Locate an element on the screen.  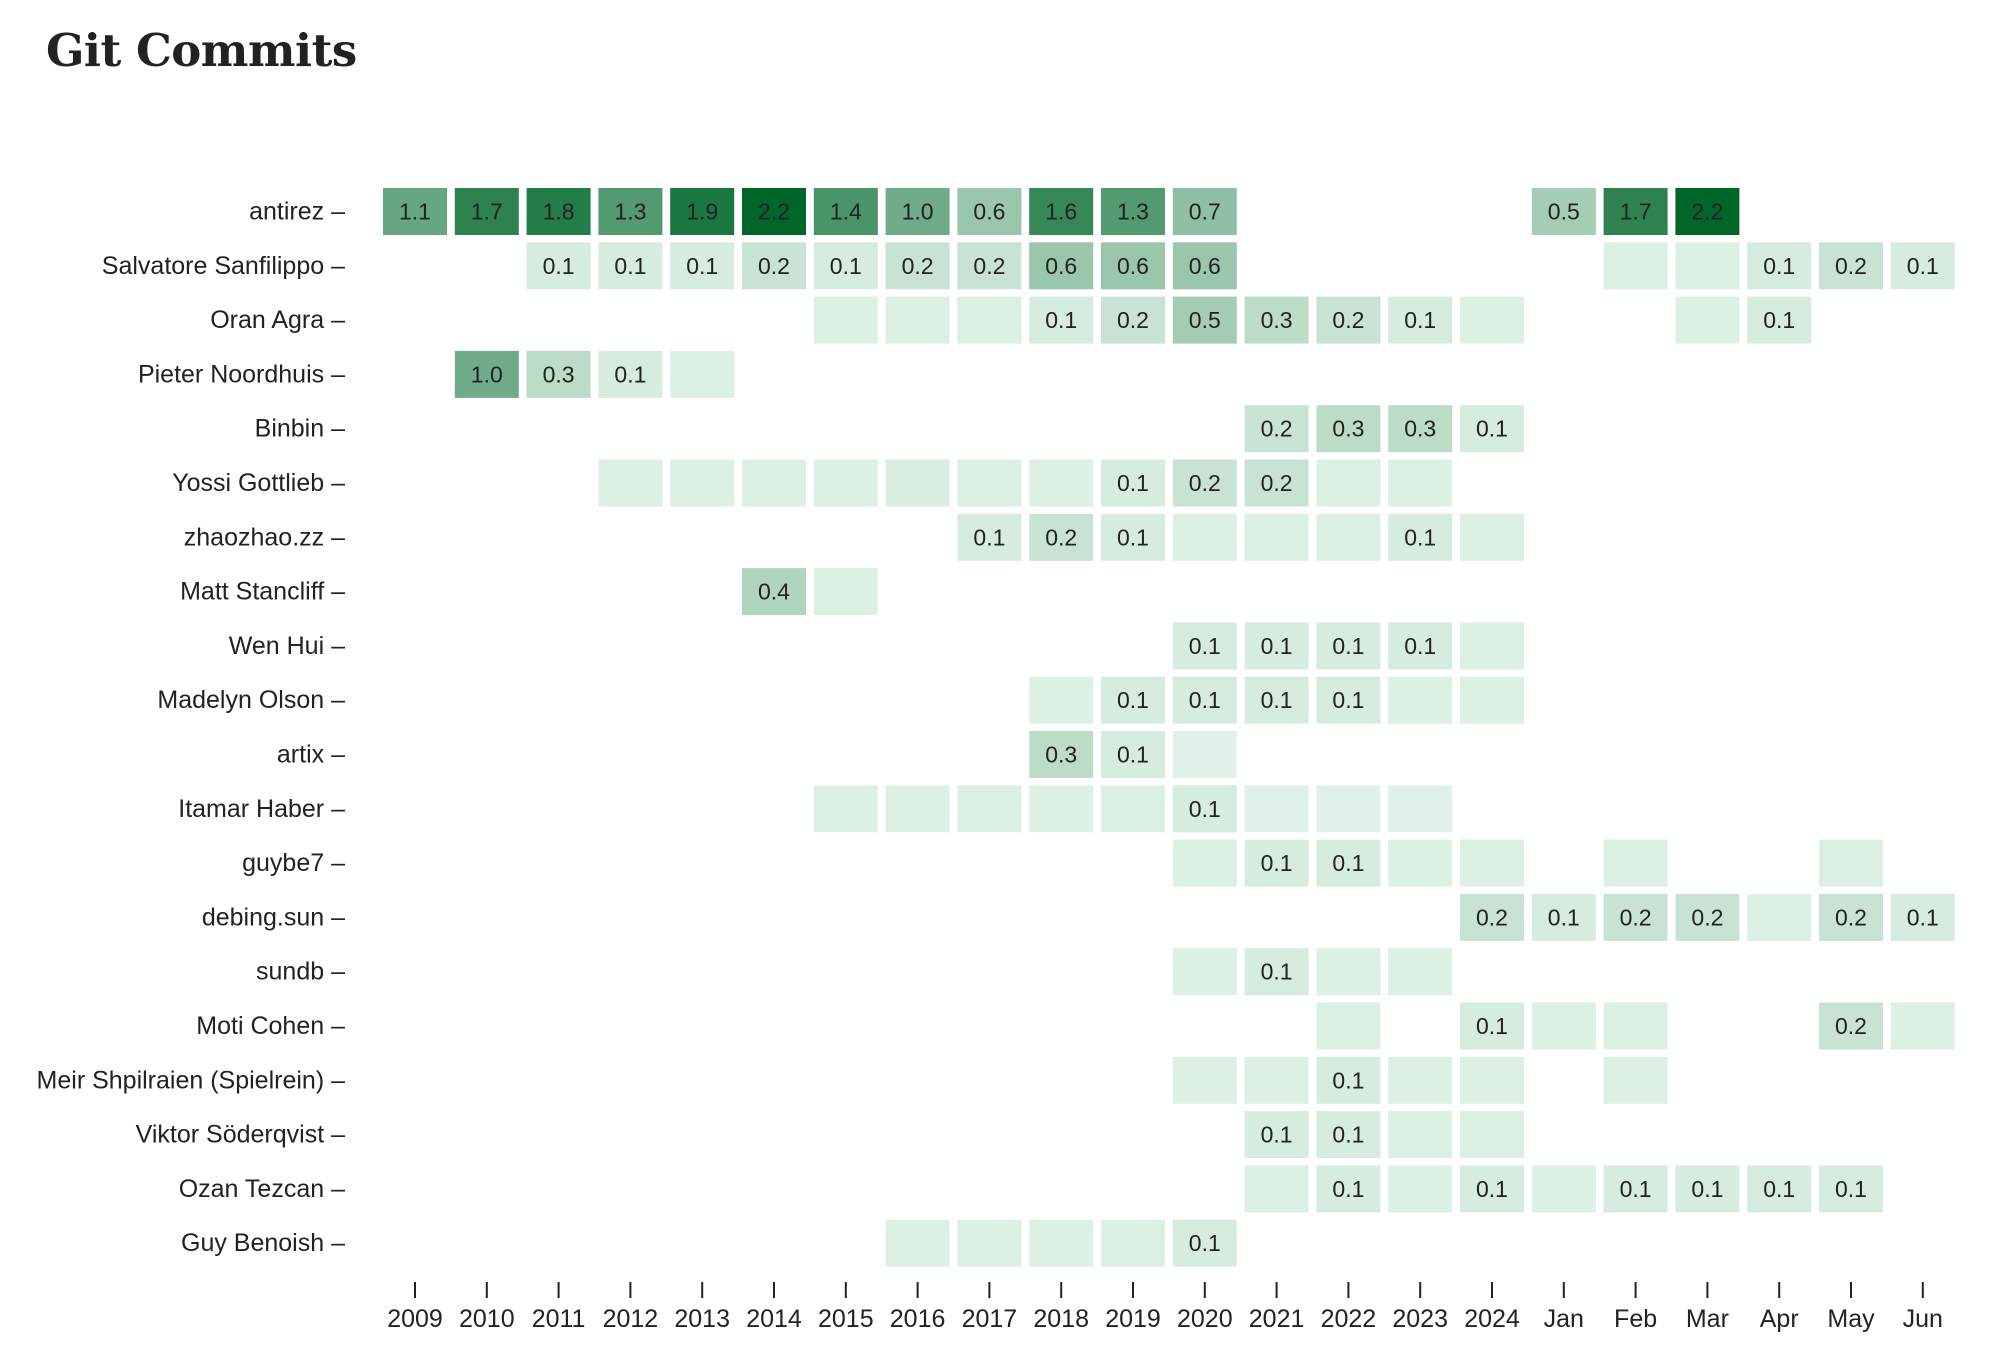
row-label: artix – is located at coordinates (311, 755).